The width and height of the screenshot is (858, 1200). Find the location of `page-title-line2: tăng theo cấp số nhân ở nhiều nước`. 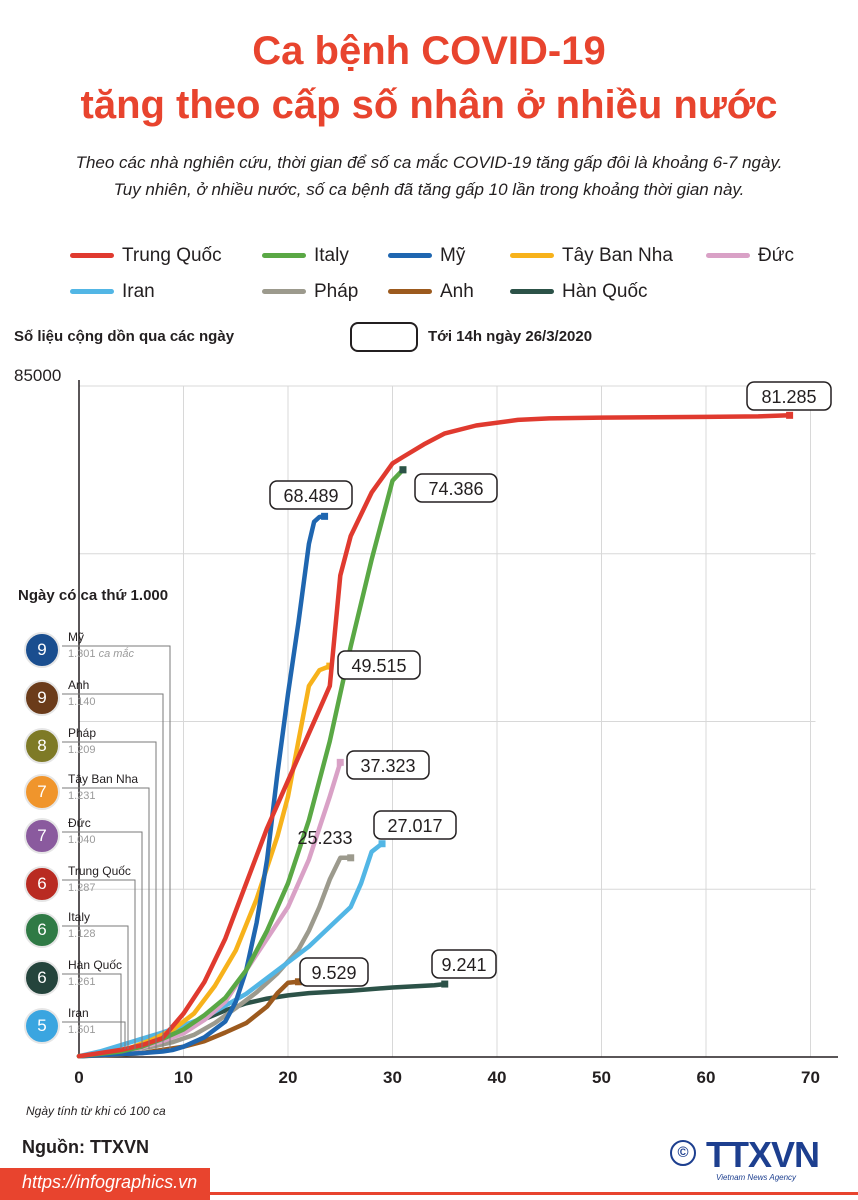

page-title-line2: tăng theo cấp số nhân ở nhiều nước is located at coordinates (429, 105).